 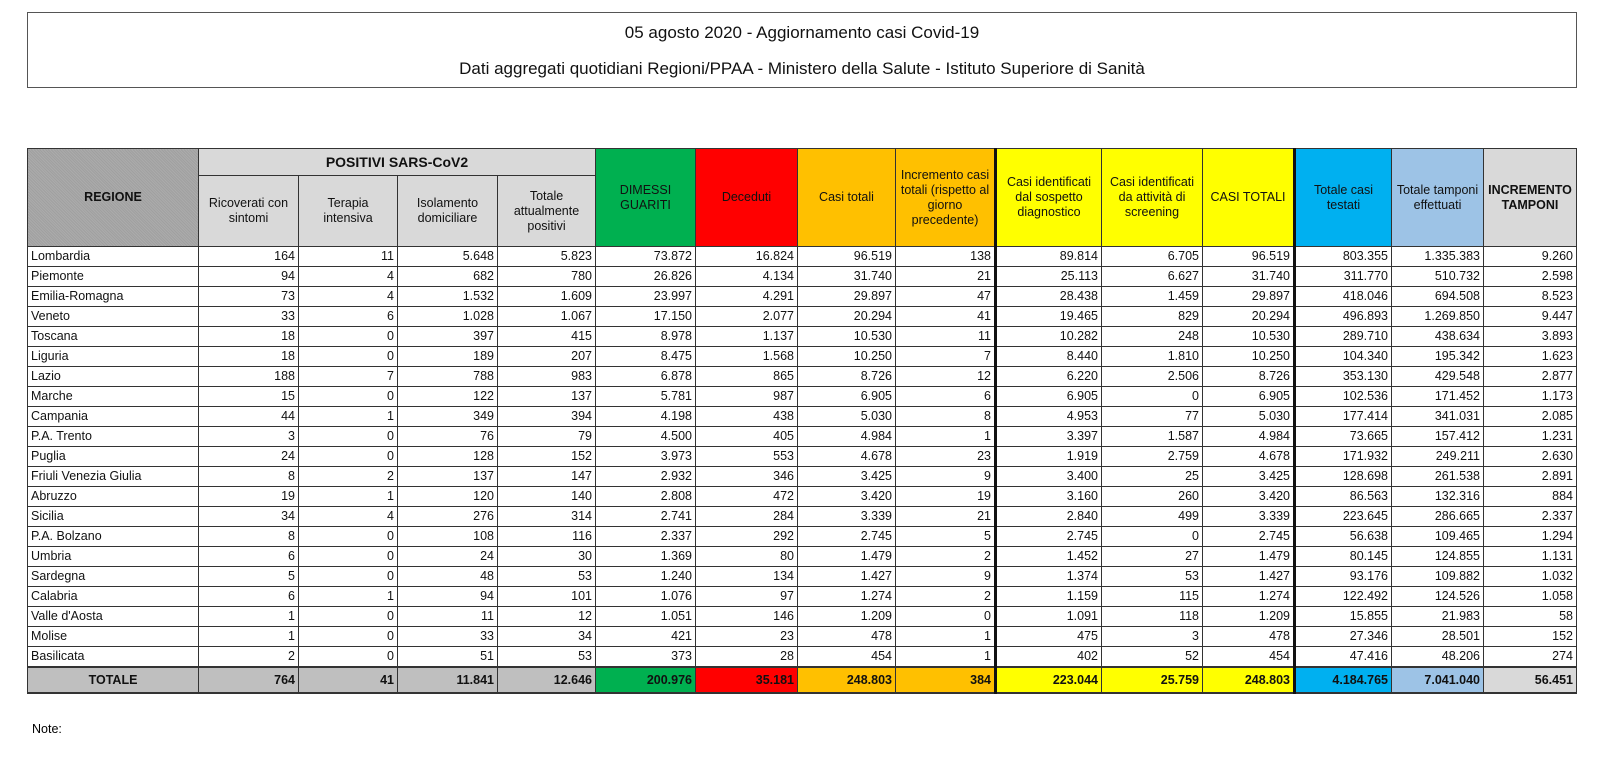 What do you see at coordinates (113, 376) in the screenshot?
I see `region-name: Lazio` at bounding box center [113, 376].